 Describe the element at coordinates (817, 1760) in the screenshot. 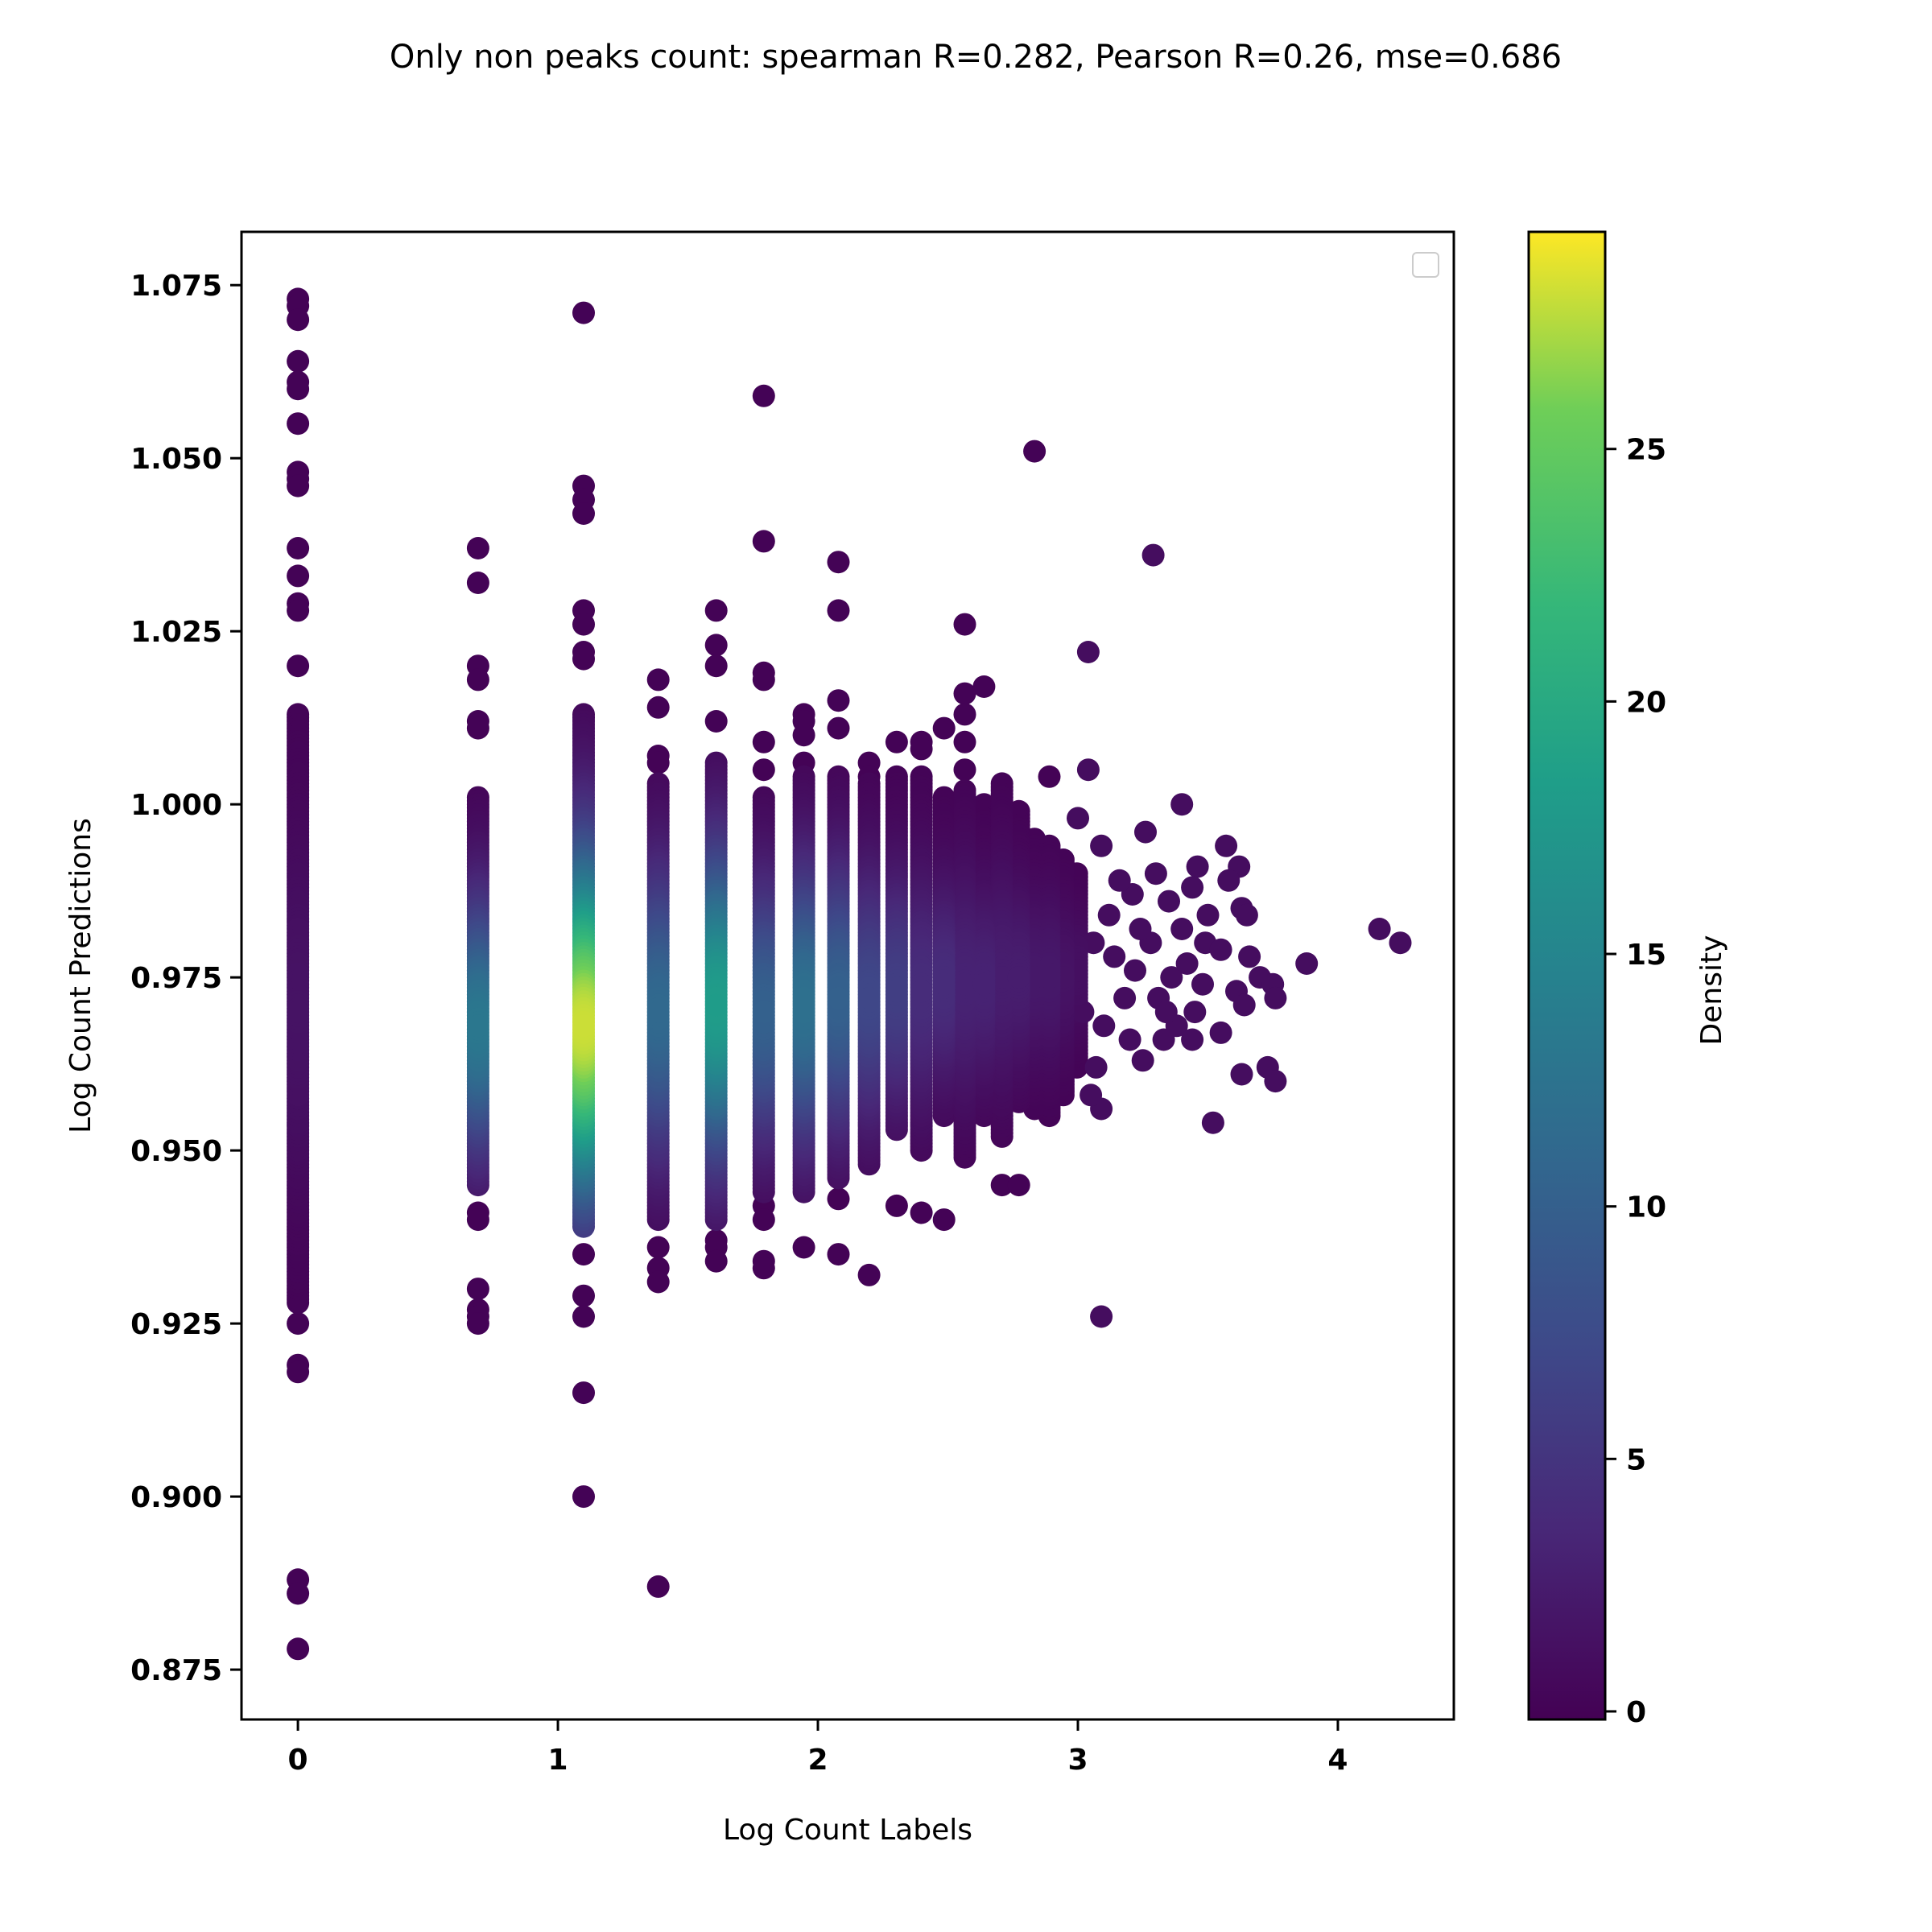

I see `x-tick-label: 2` at that location.